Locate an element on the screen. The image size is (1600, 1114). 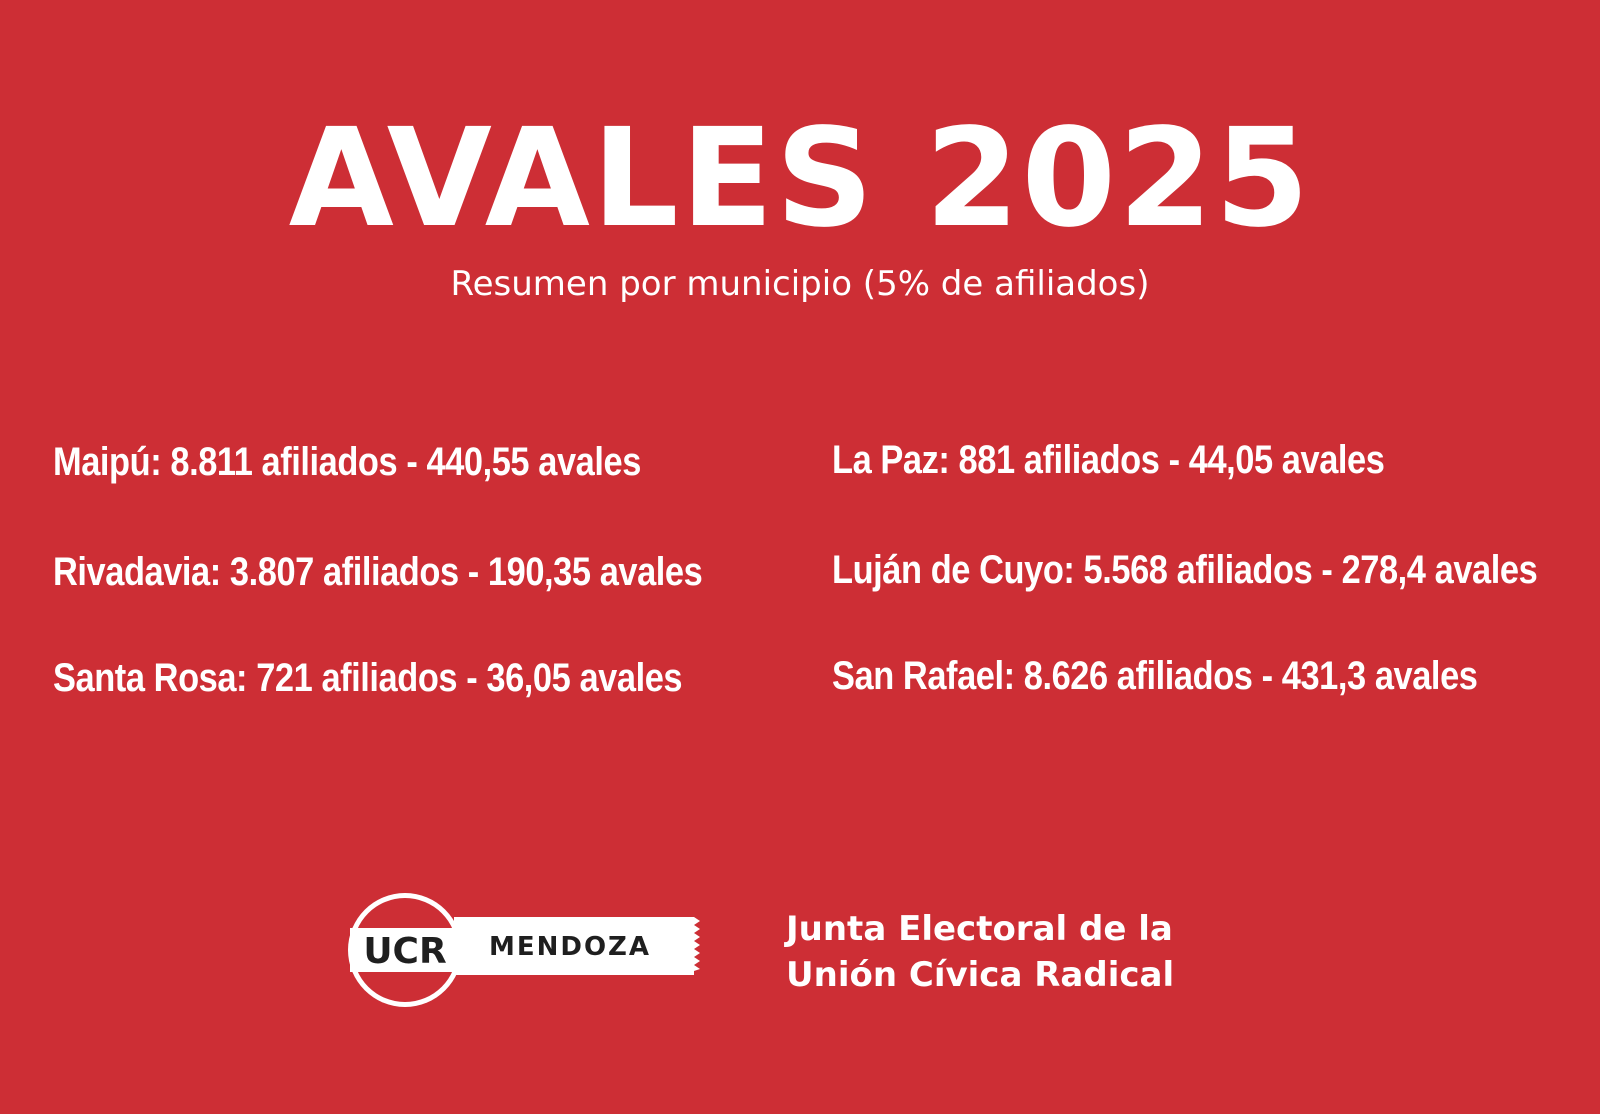
organization-line-2: Unión Cívica Radical is located at coordinates (980, 975).